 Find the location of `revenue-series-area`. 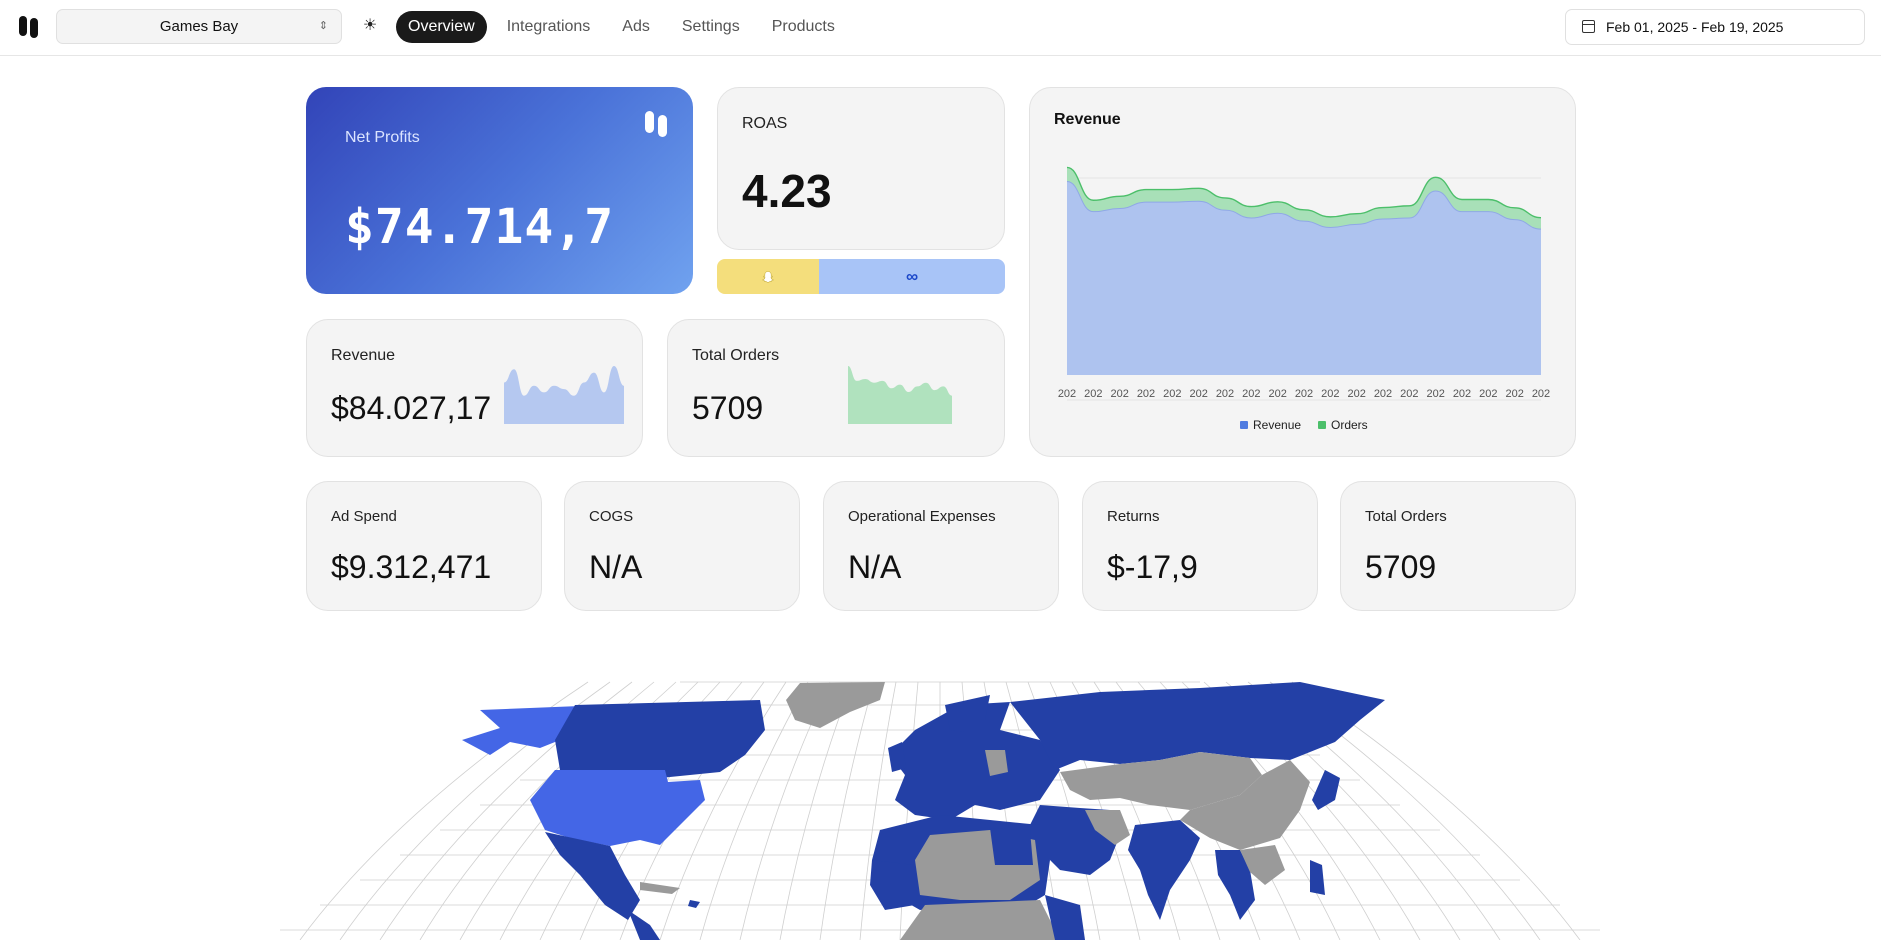

revenue-series-area is located at coordinates (1304, 278).